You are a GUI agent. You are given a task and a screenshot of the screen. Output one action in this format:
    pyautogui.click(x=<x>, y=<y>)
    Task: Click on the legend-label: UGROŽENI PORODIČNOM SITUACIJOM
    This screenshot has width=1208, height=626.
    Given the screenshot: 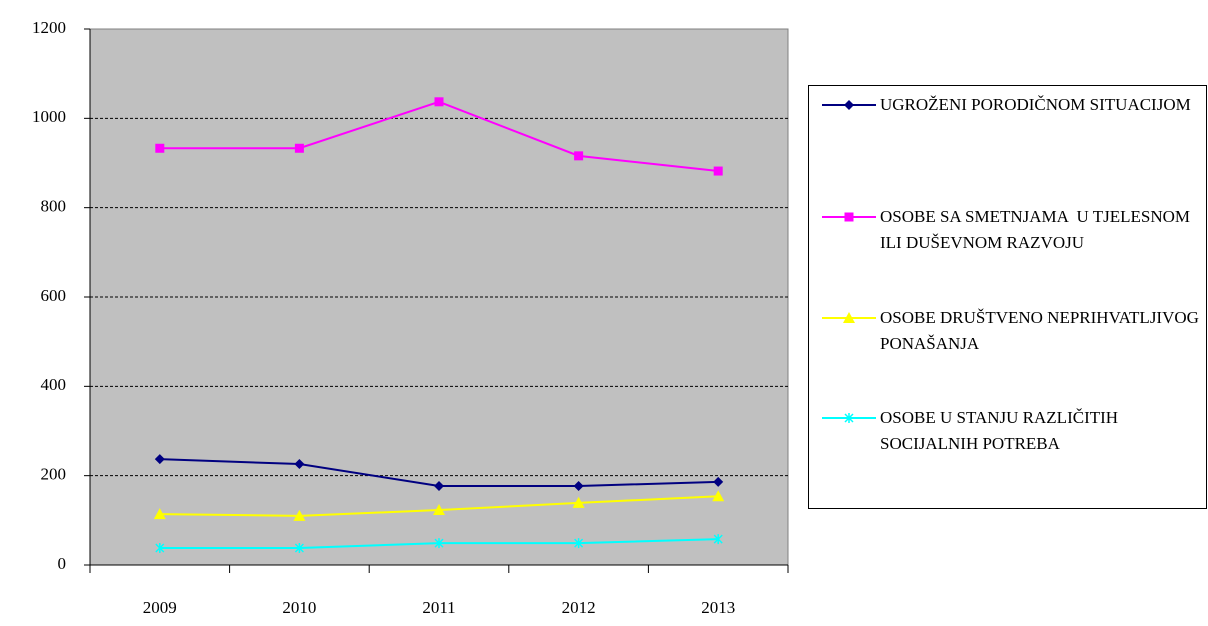 What is the action you would take?
    pyautogui.click(x=1035, y=104)
    